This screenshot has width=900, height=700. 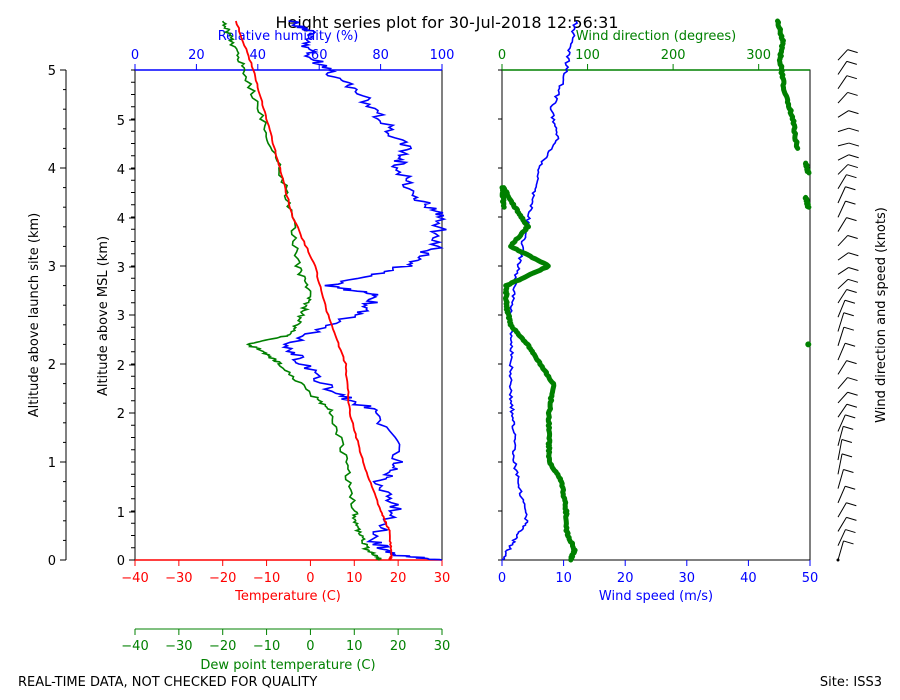 What do you see at coordinates (52, 169) in the screenshot?
I see `outer-tick-label: 4` at bounding box center [52, 169].